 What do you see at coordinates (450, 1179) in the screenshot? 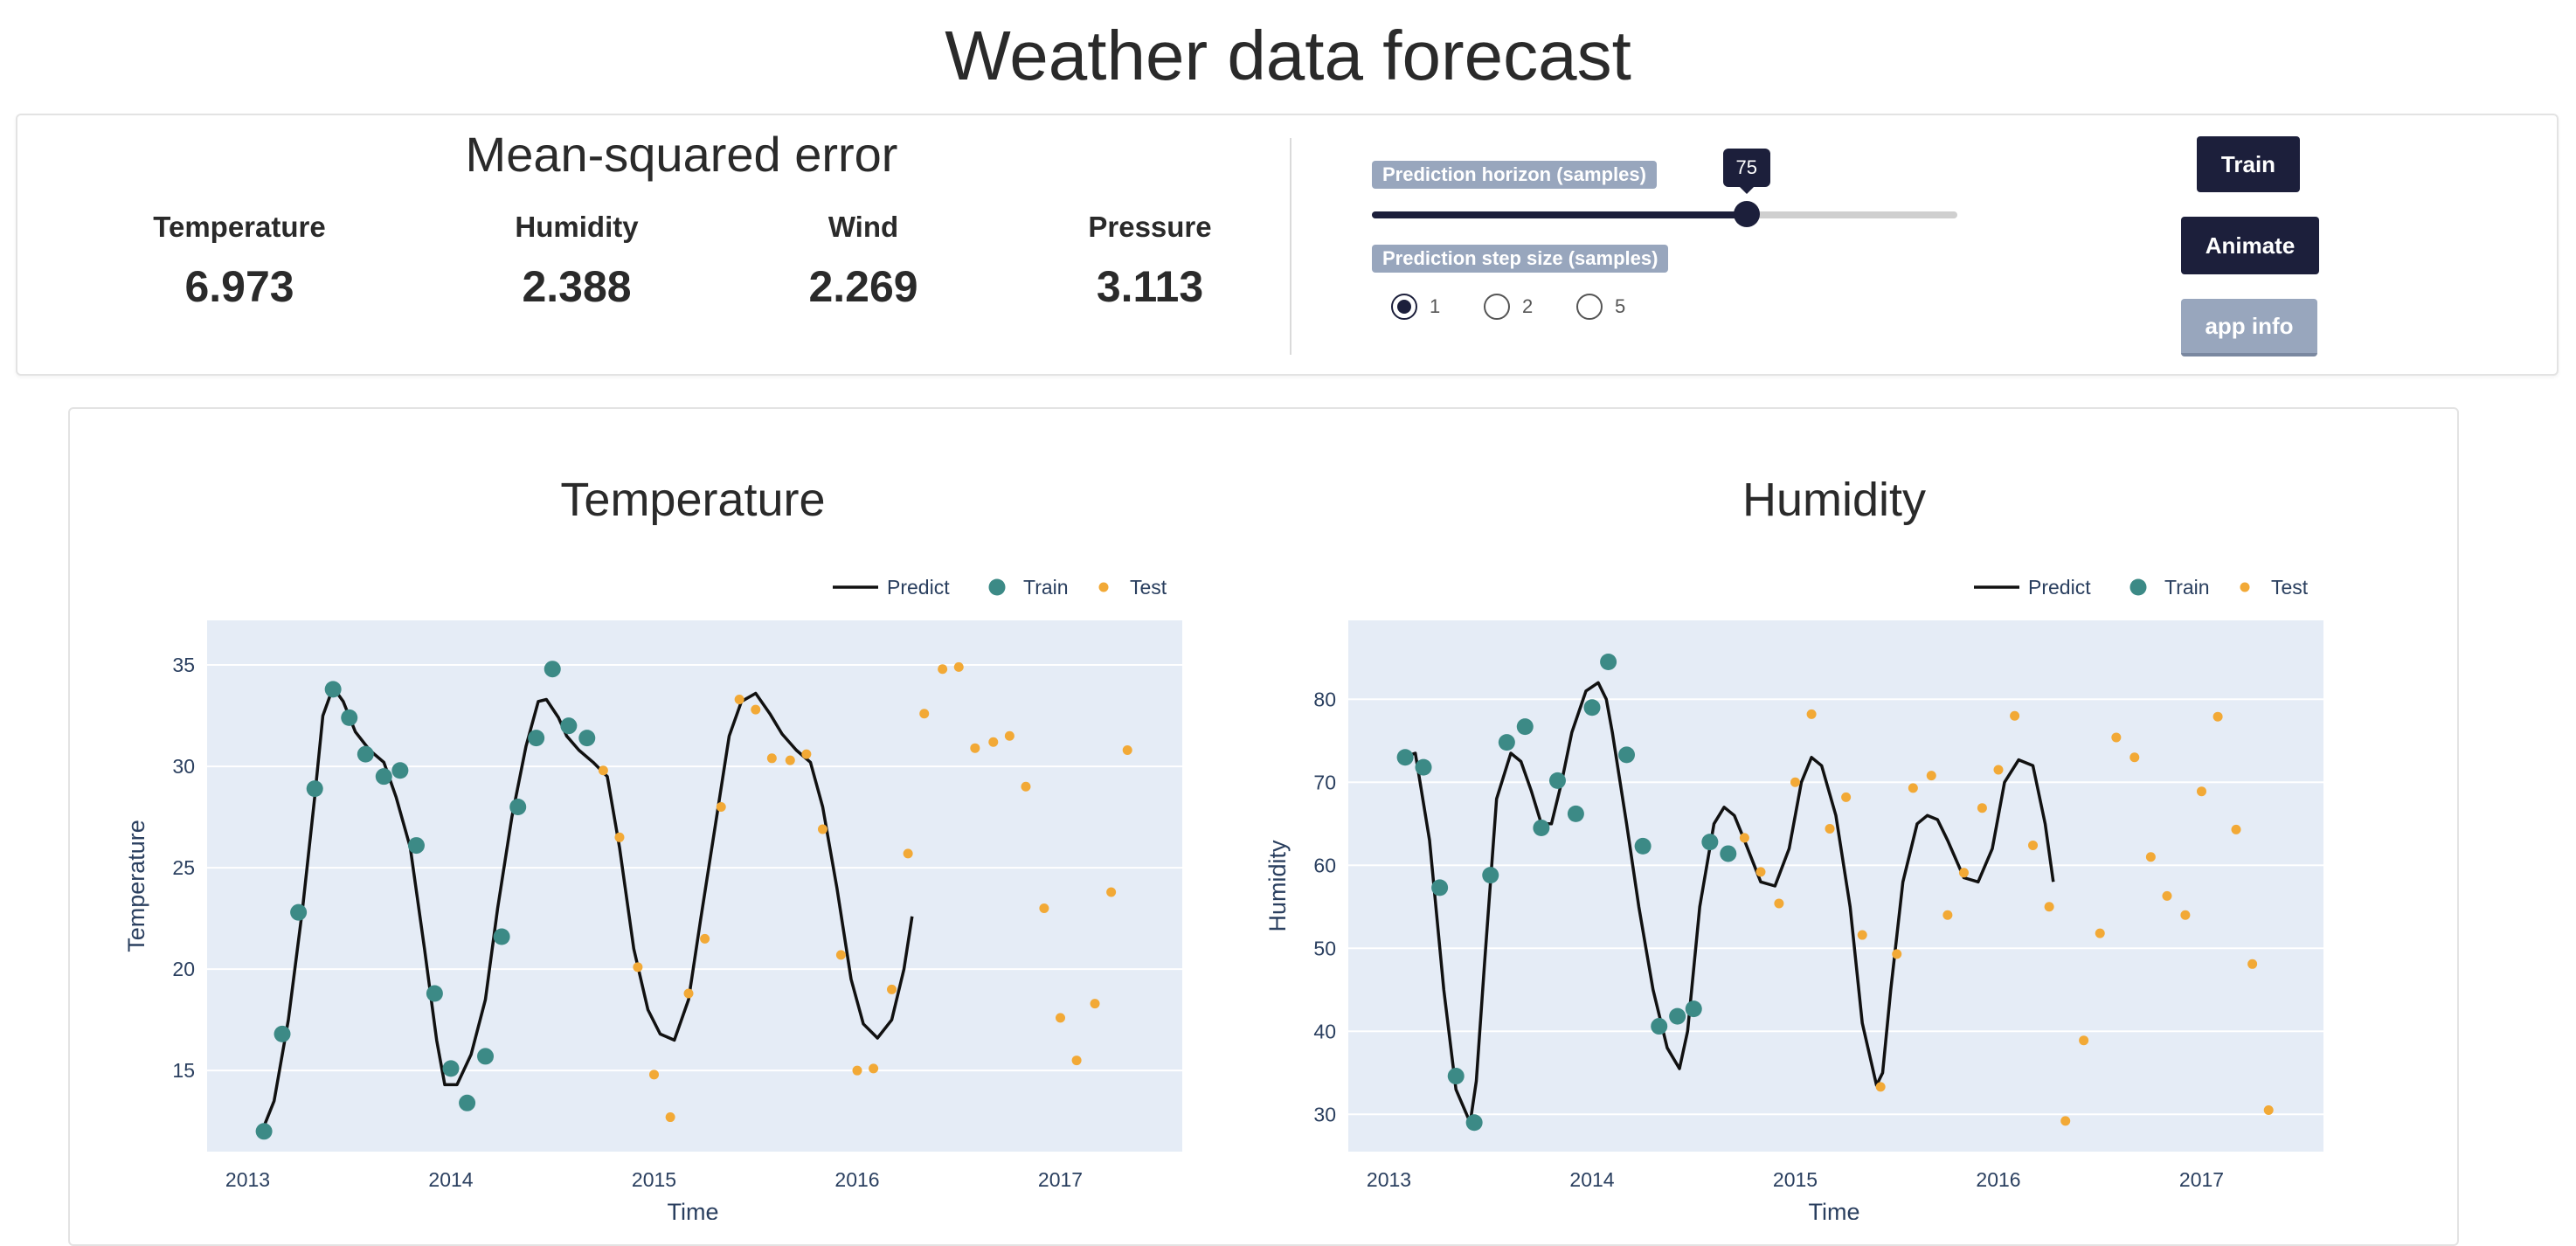
I see `x-tick-label: 2014` at bounding box center [450, 1179].